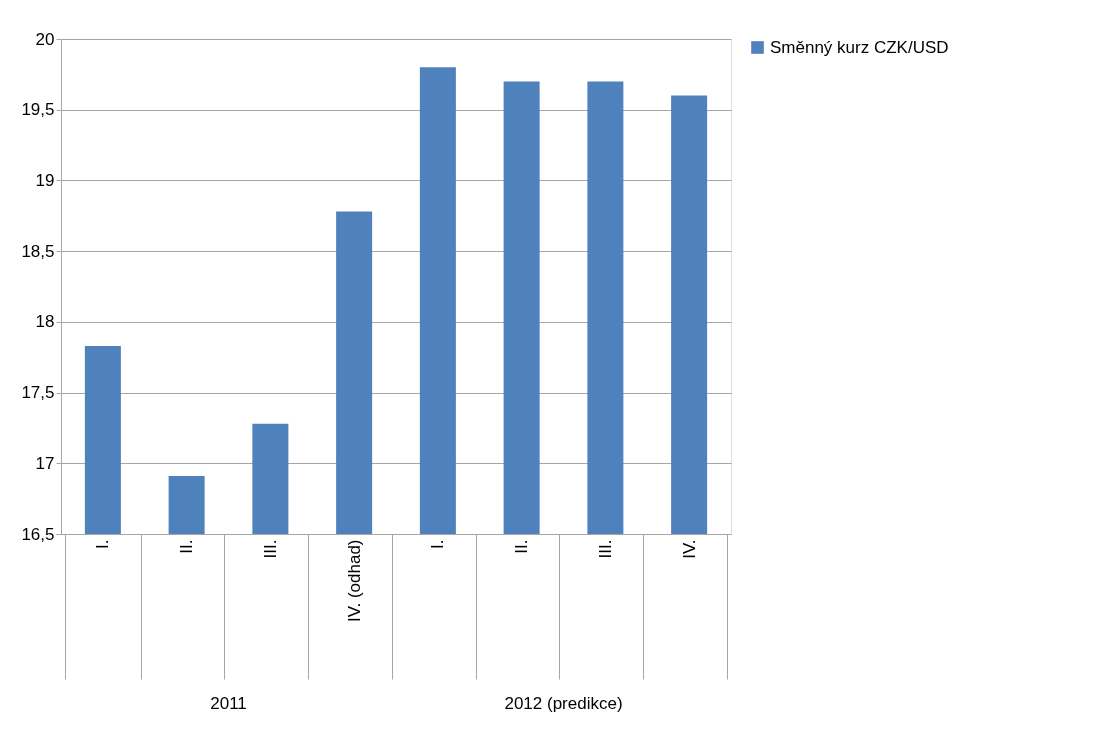 The width and height of the screenshot is (1116, 745). I want to click on text: 2011, so click(228, 703).